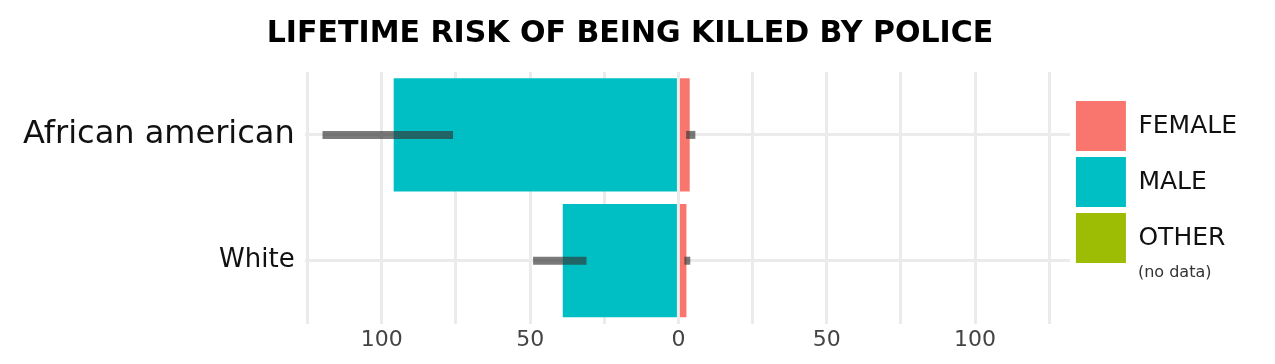 The height and width of the screenshot is (364, 1275). I want to click on chart-title: LIFETIME RISK OF BEING KILLED BY POLICE, so click(630, 31).